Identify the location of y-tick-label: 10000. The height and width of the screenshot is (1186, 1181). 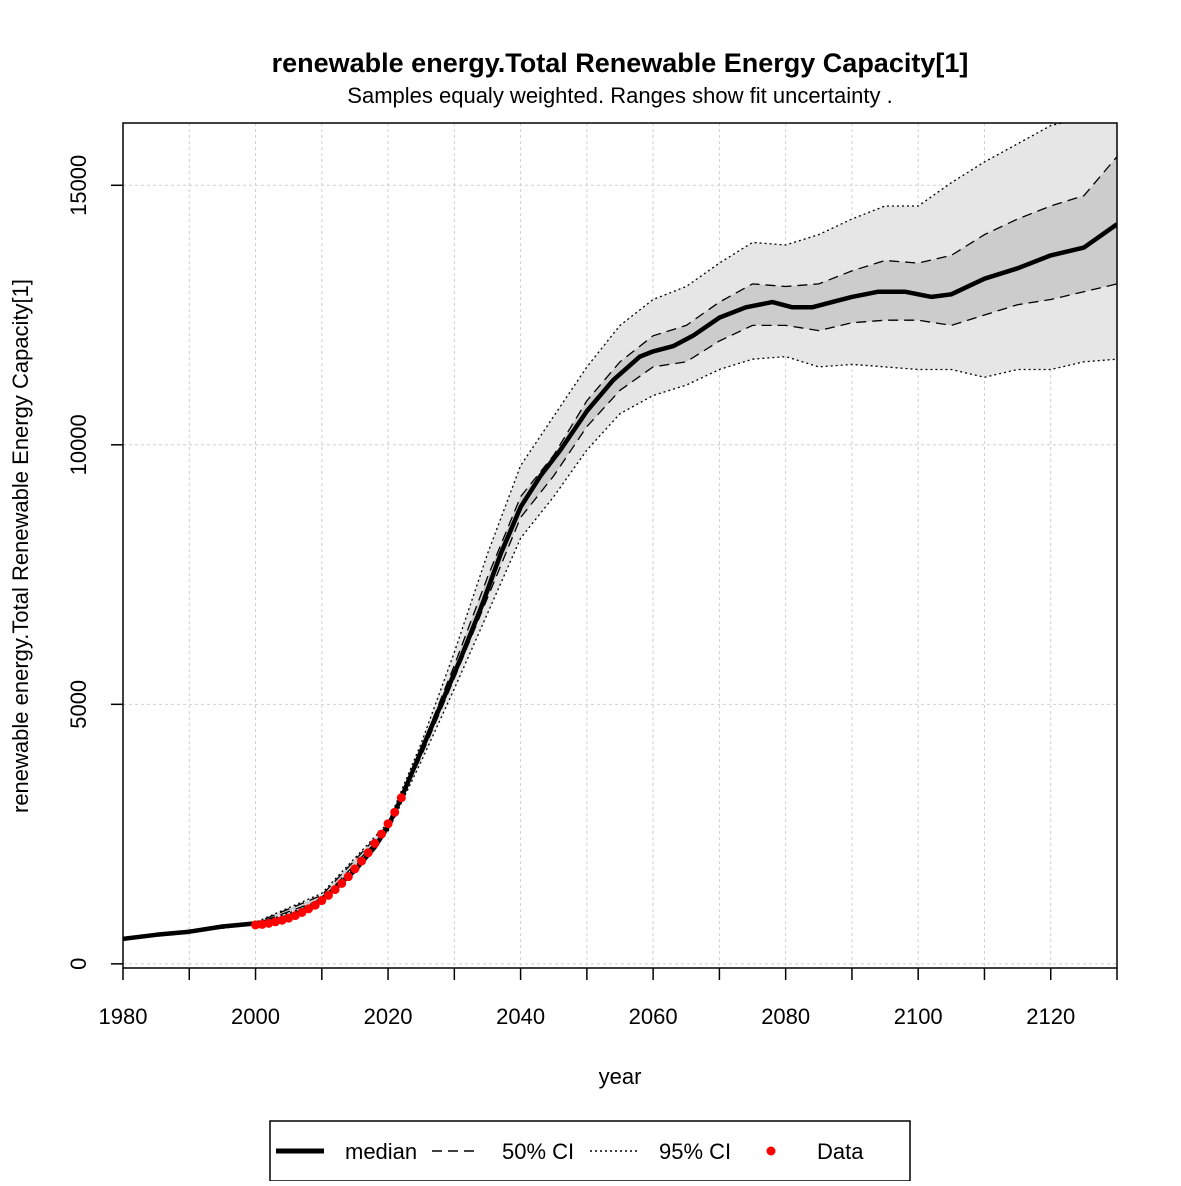
(78, 444).